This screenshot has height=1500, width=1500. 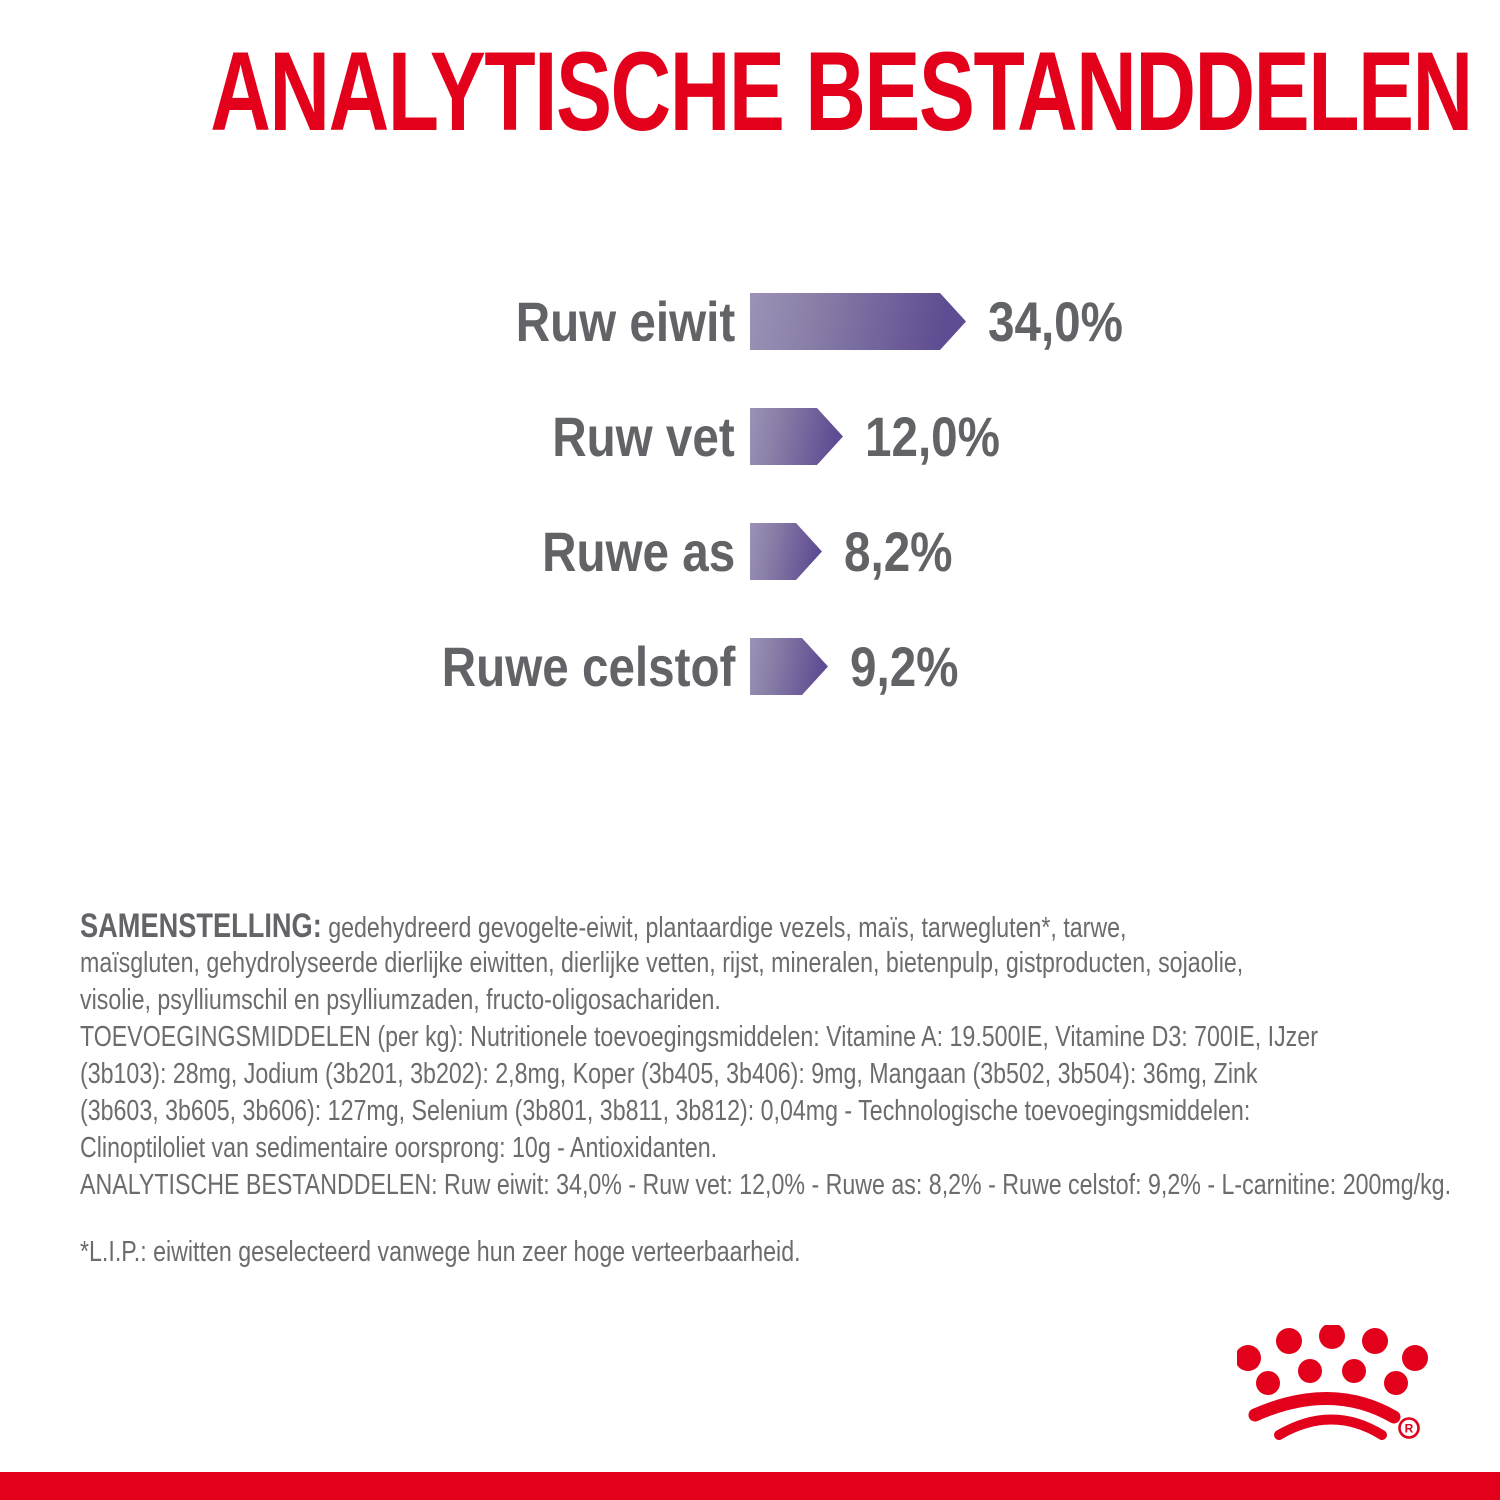 What do you see at coordinates (789, 666) in the screenshot?
I see `bar-ruwe-celstof` at bounding box center [789, 666].